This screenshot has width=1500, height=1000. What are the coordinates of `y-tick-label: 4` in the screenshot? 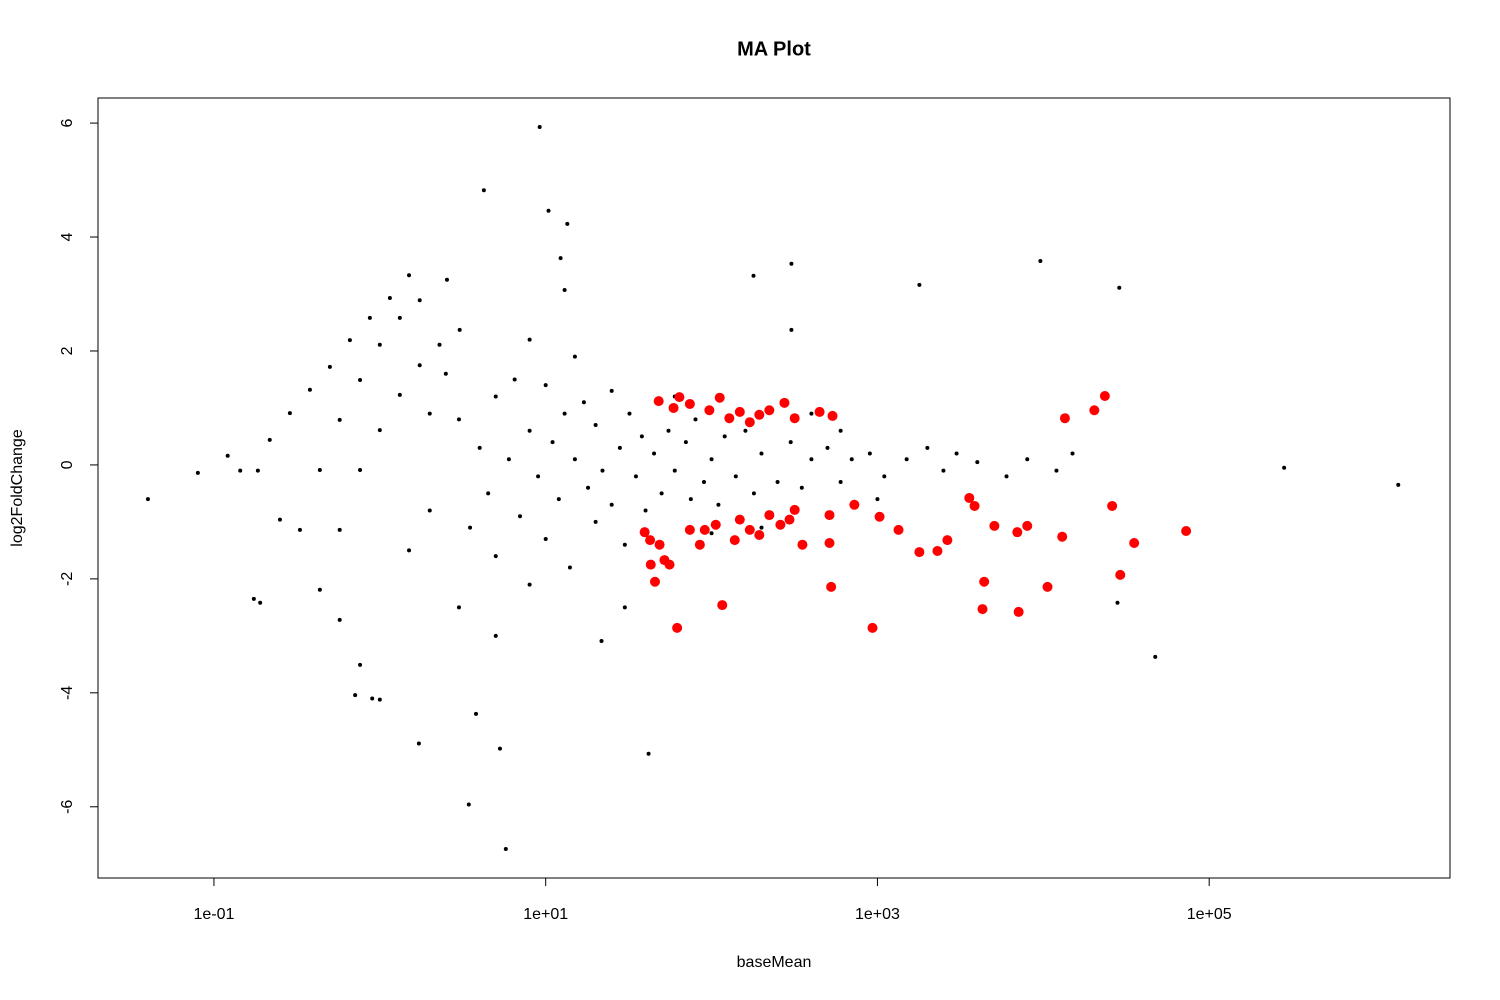 It's located at (67, 236).